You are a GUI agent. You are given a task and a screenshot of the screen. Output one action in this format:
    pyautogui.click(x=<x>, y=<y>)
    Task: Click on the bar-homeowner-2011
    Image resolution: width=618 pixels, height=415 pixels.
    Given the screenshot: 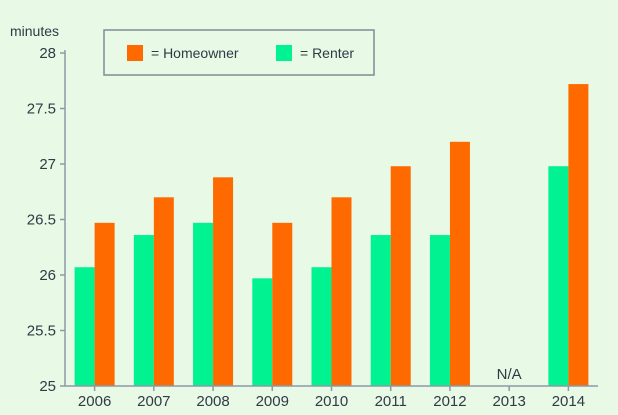 What is the action you would take?
    pyautogui.click(x=400, y=276)
    